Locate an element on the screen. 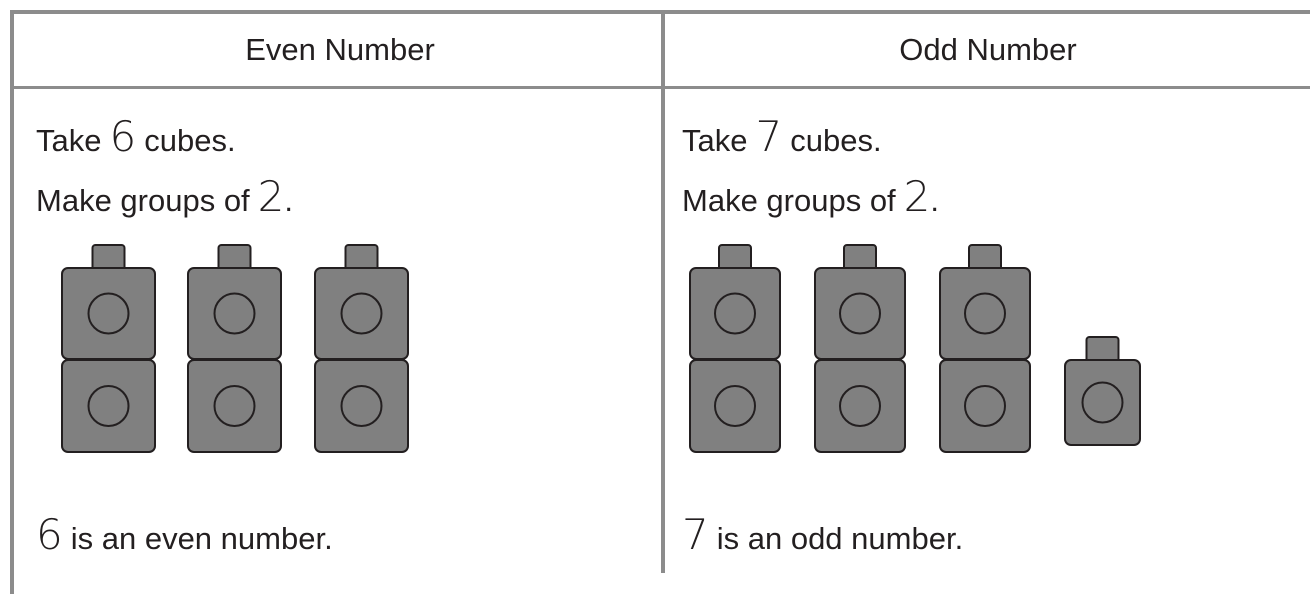  conclusion: 6 is an even number. is located at coordinates (184, 534).